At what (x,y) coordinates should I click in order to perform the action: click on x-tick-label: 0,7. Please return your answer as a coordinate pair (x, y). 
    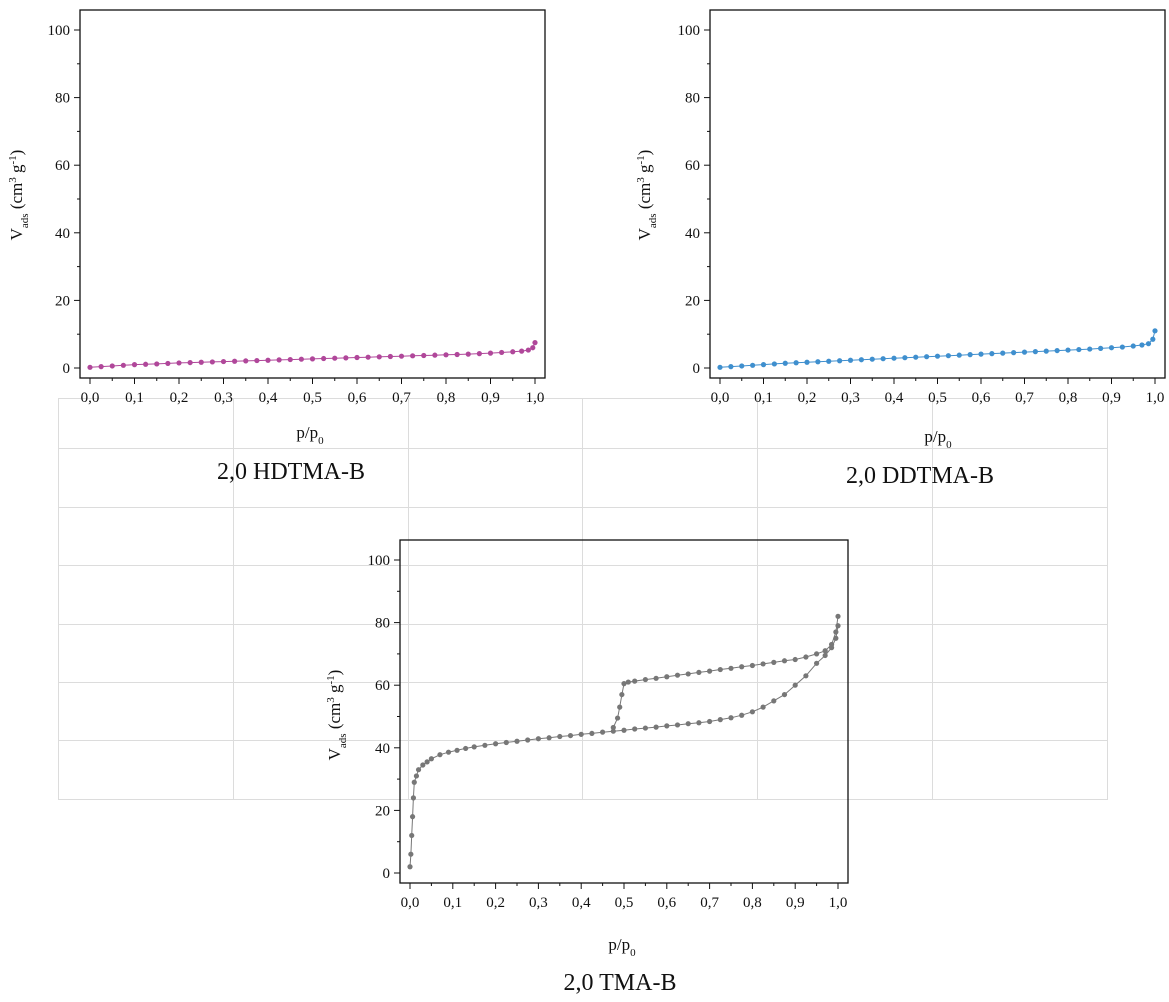
    Looking at the image, I should click on (709, 903).